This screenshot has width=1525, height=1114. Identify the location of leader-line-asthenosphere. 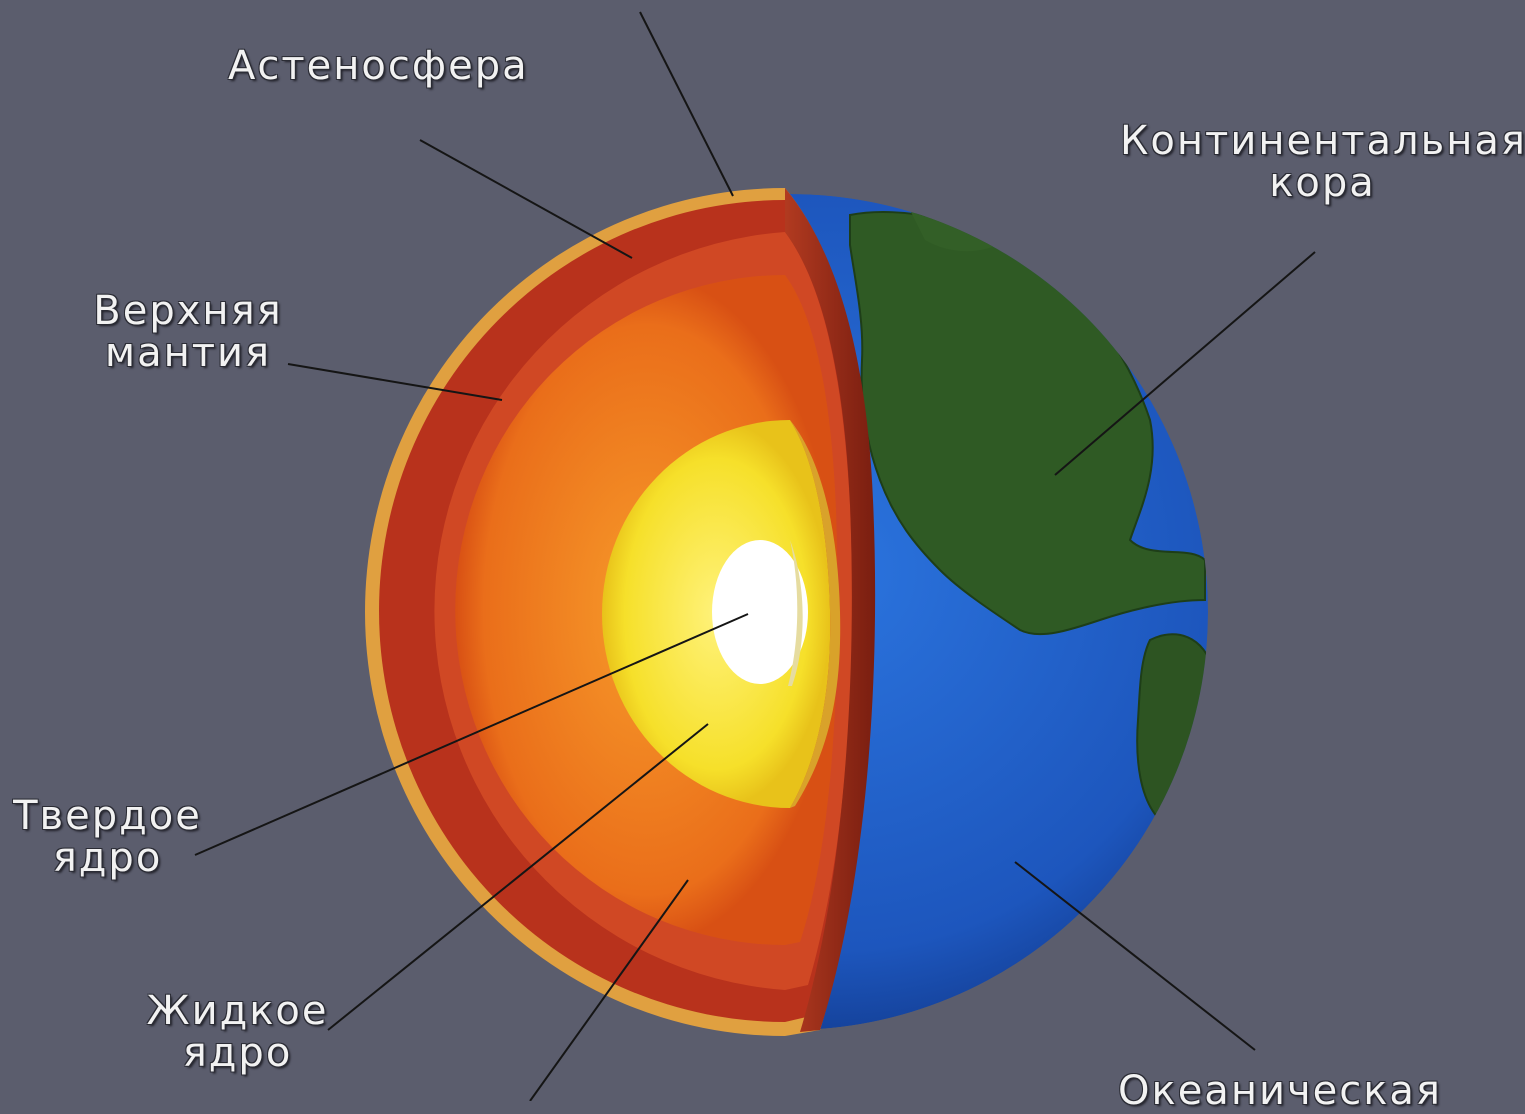
(526, 199).